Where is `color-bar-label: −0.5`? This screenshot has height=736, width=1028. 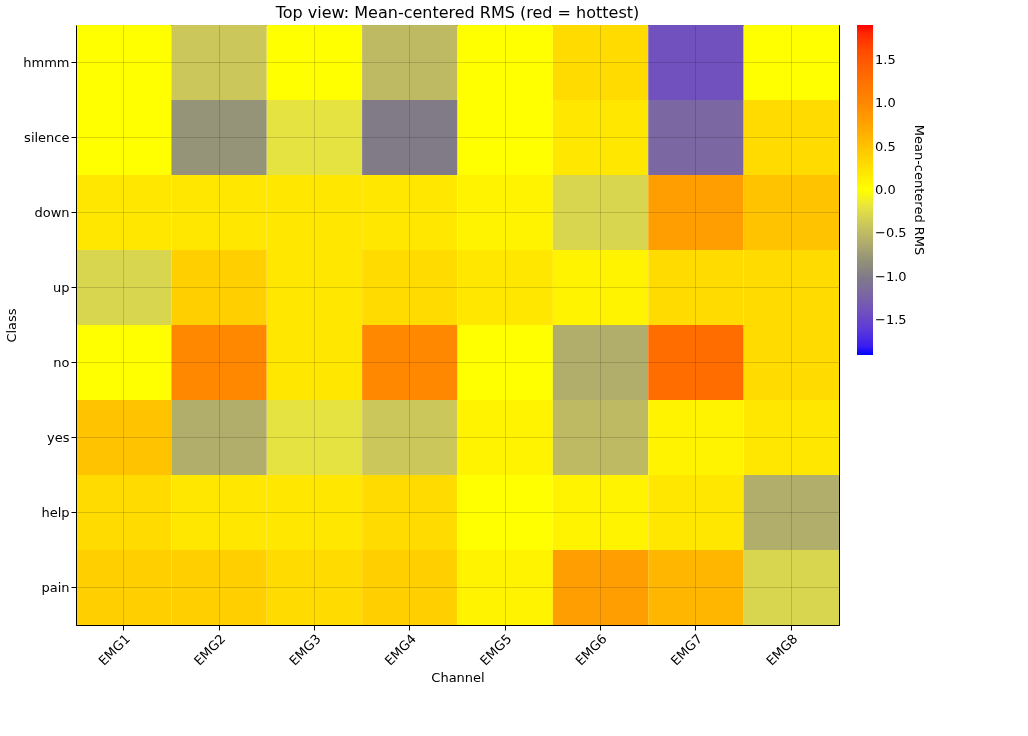 color-bar-label: −0.5 is located at coordinates (891, 233).